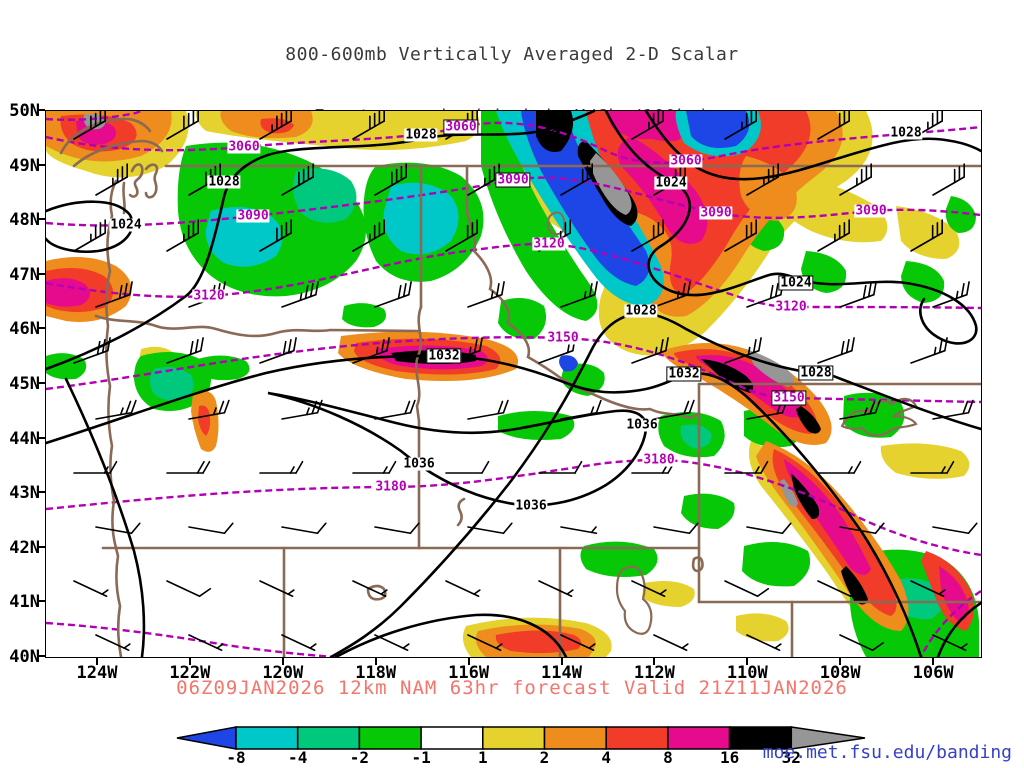 The width and height of the screenshot is (1024, 768). What do you see at coordinates (958, 629) in the screenshot?
I see `mslp-contour-se` at bounding box center [958, 629].